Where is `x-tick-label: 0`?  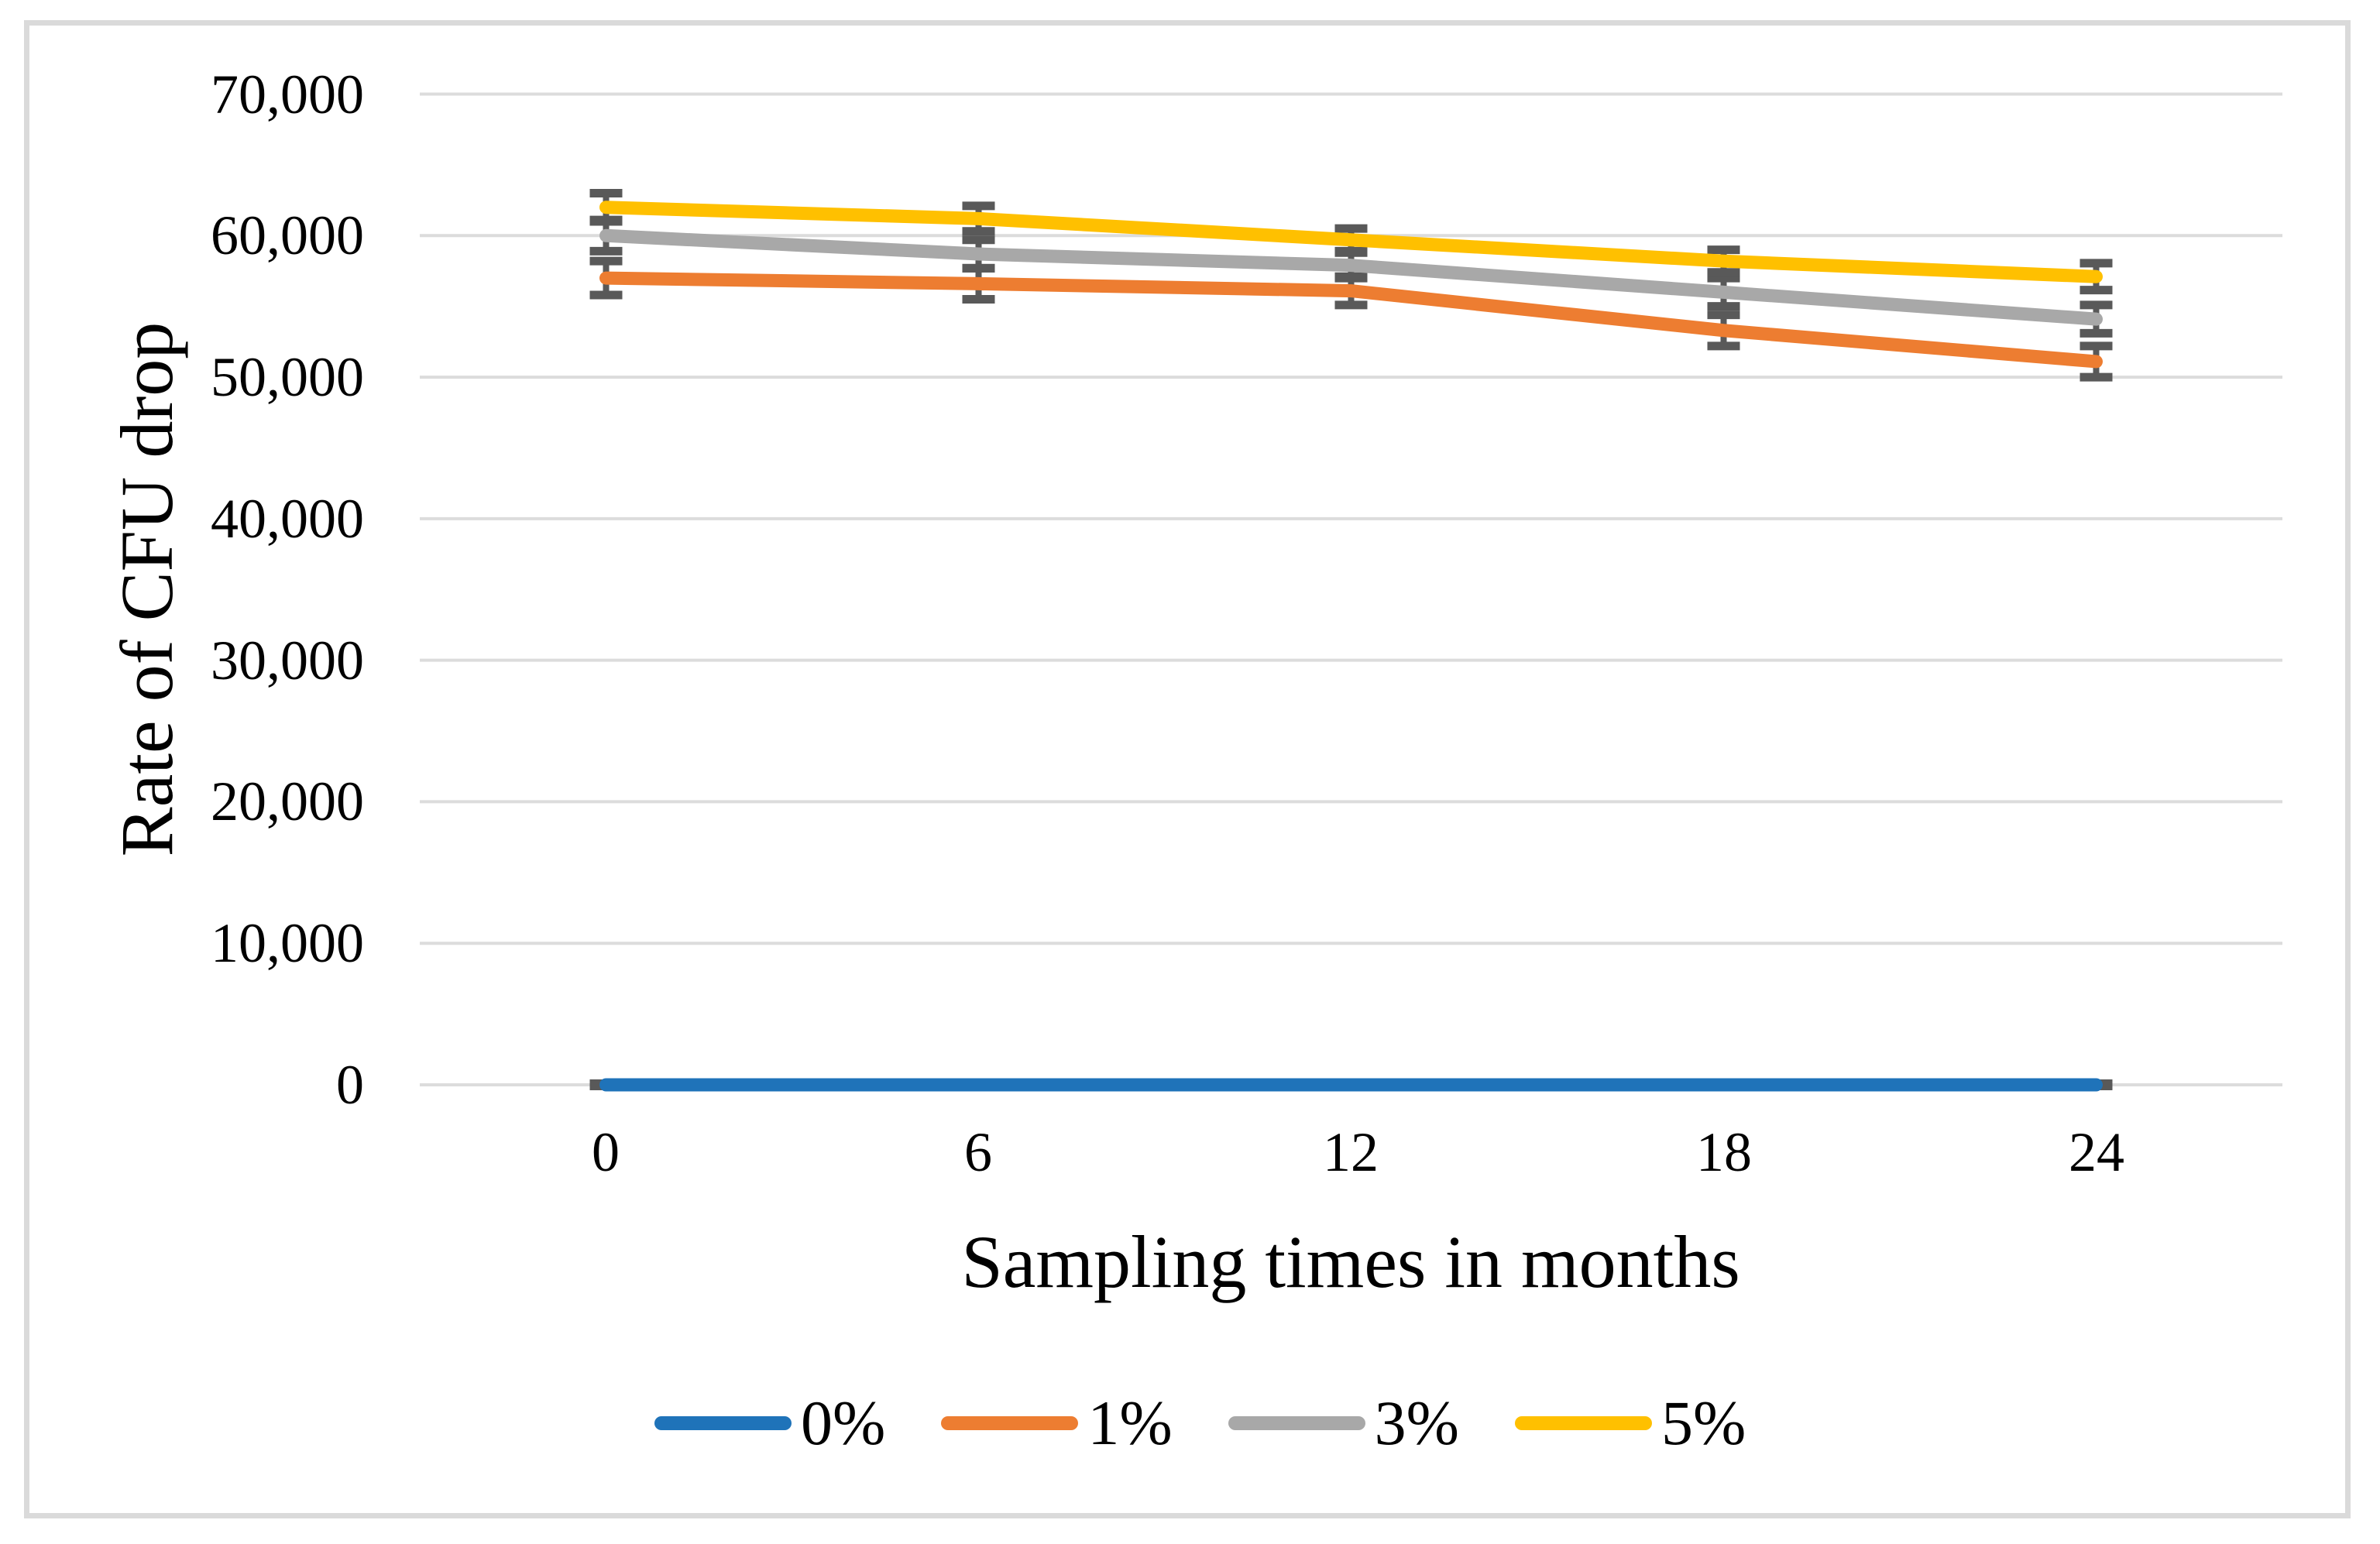
x-tick-label: 0 is located at coordinates (606, 1152).